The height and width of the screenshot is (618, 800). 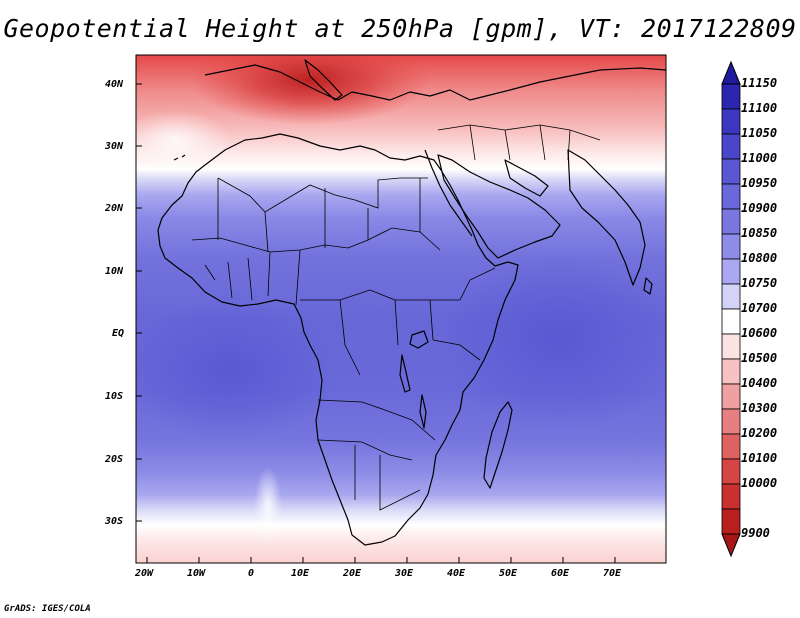 I want to click on colorbar-label: 11150, so click(x=759, y=83).